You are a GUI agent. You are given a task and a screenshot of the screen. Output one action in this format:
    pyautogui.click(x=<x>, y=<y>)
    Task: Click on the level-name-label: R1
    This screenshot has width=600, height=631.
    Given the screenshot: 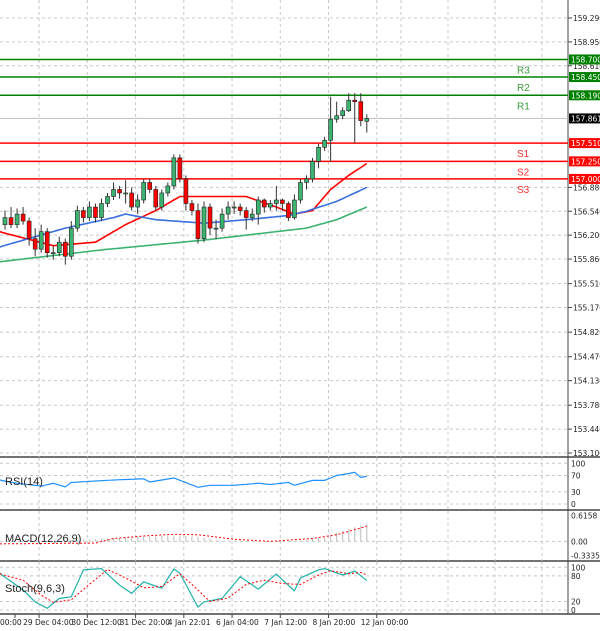 What is the action you would take?
    pyautogui.click(x=523, y=106)
    